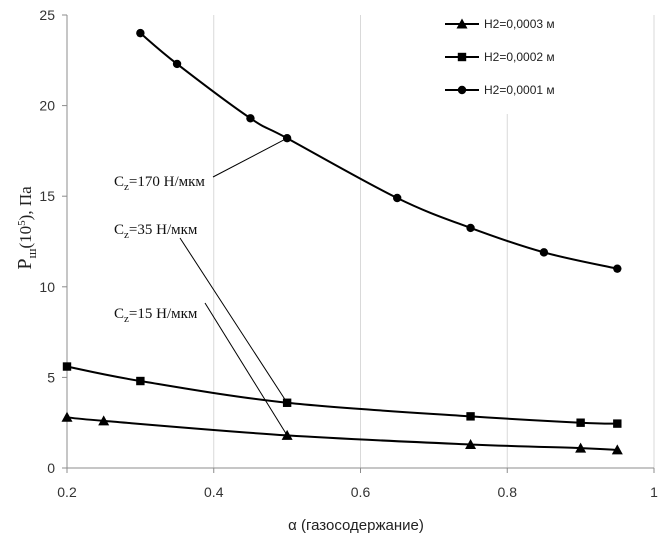  Describe the element at coordinates (462, 57) in the screenshot. I see `legend-marker-square` at that location.